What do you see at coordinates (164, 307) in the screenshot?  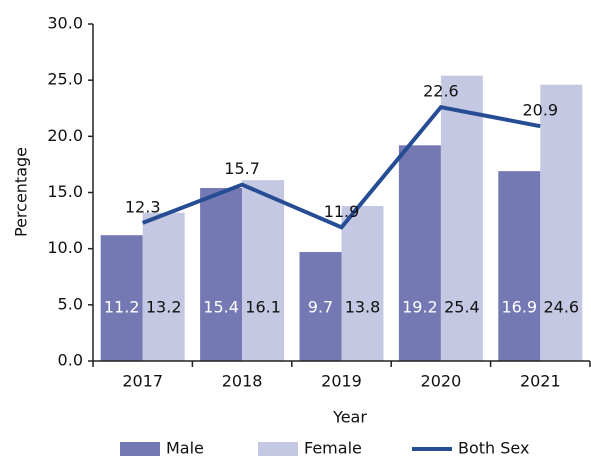 I see `bar-value-label: 13.2` at bounding box center [164, 307].